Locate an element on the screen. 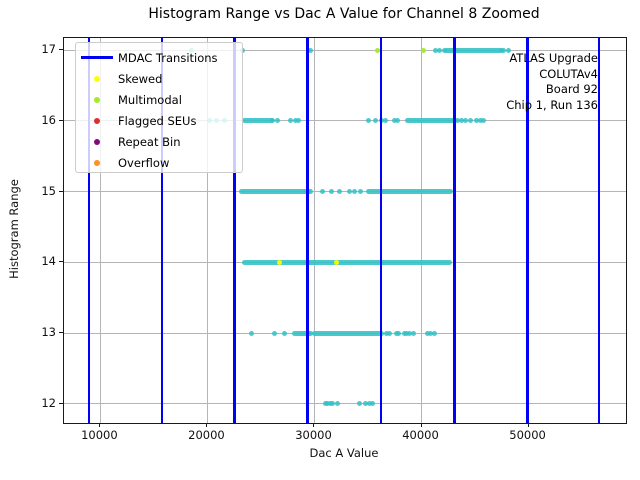 The height and width of the screenshot is (480, 640). y-axis-label: Histogram Range is located at coordinates (14, 229).